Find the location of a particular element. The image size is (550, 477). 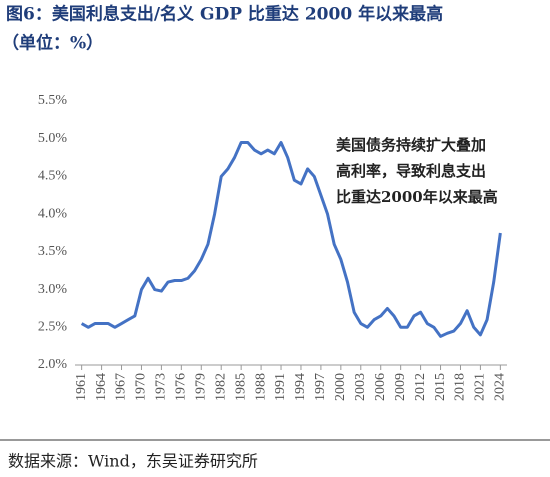

source: 数据来源：Wind，东吴证券研究所 is located at coordinates (133, 461).